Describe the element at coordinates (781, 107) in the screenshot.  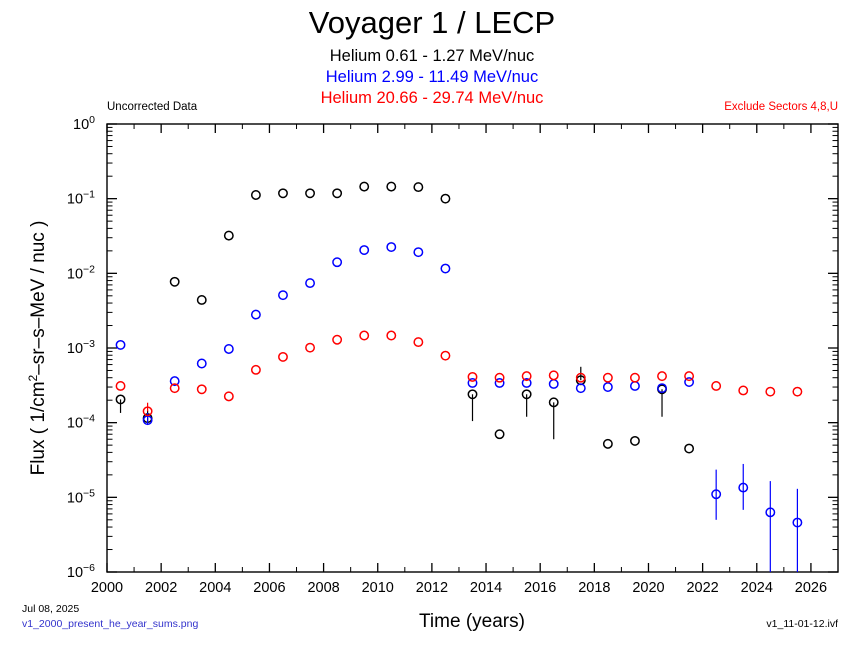
I see `exclude-sectors-note: Exclude Sectors 4,8,U` at that location.